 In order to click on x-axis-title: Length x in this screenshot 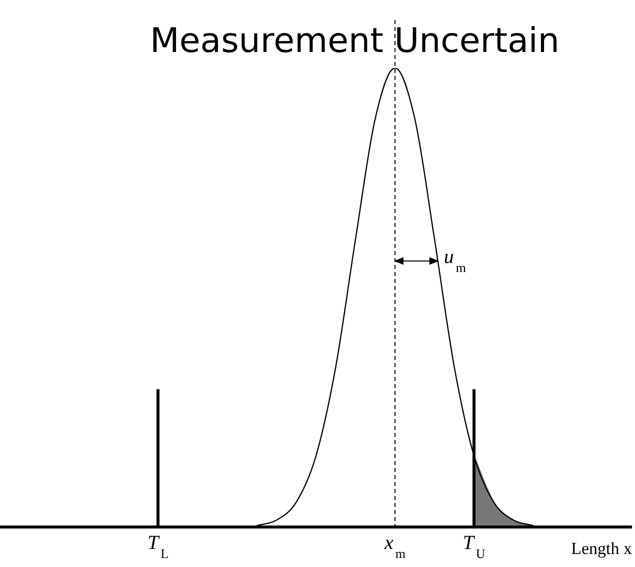, I will do `click(601, 548)`.